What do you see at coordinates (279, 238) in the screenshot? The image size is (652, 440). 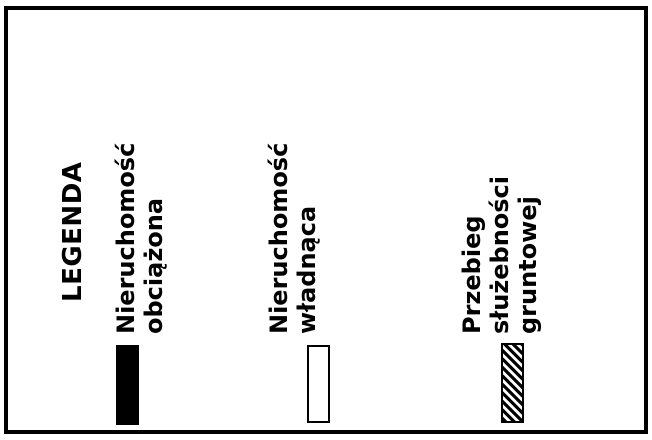 I see `legend-label-dominant-line1: Nieruchomość` at bounding box center [279, 238].